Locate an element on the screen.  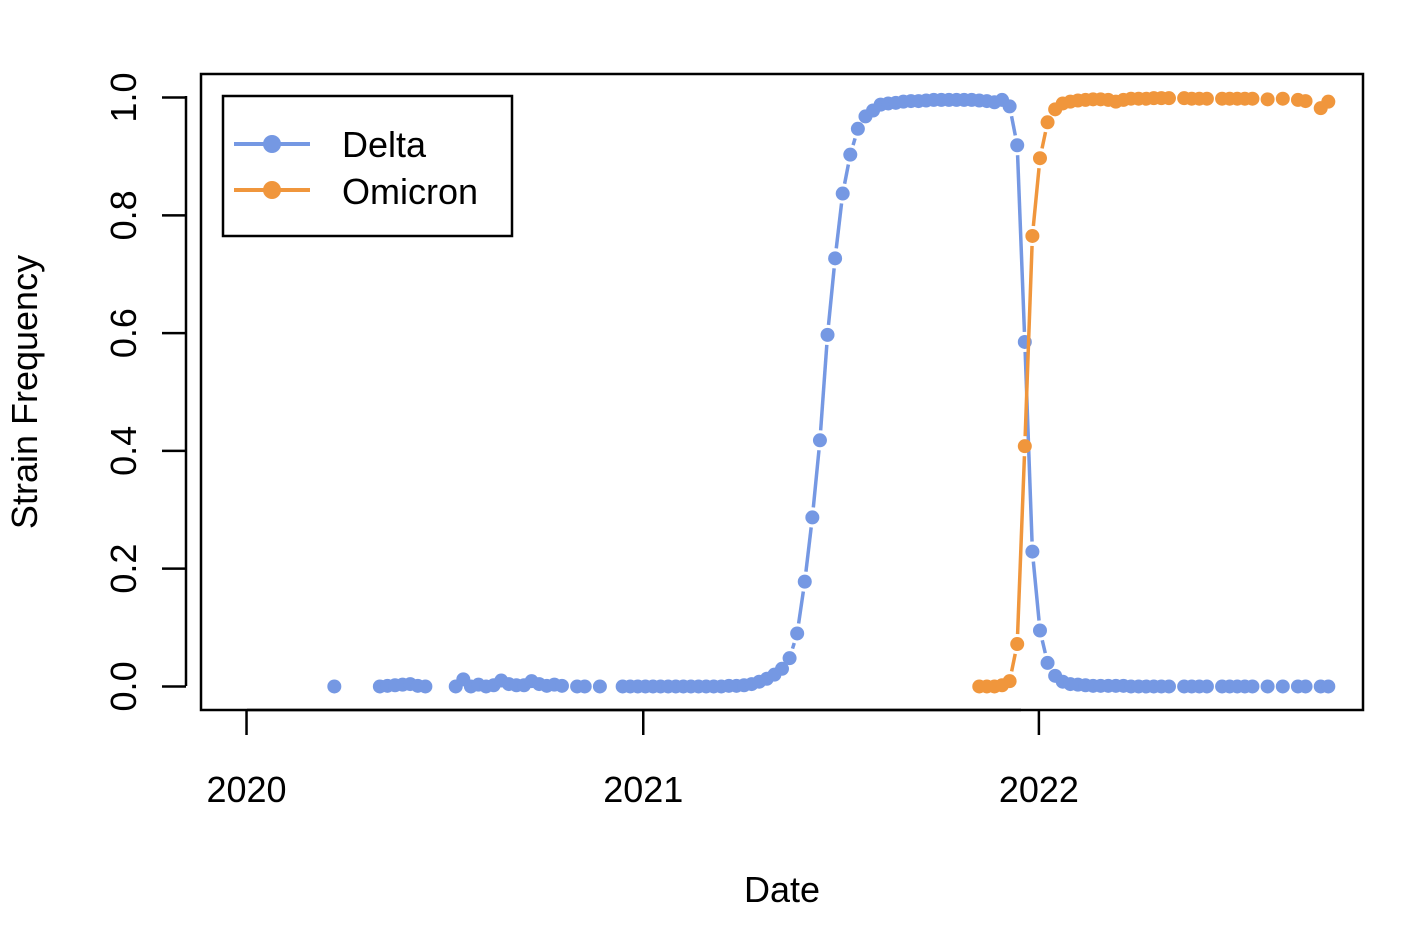
x-tick-label-2020: 2020 is located at coordinates (246, 789).